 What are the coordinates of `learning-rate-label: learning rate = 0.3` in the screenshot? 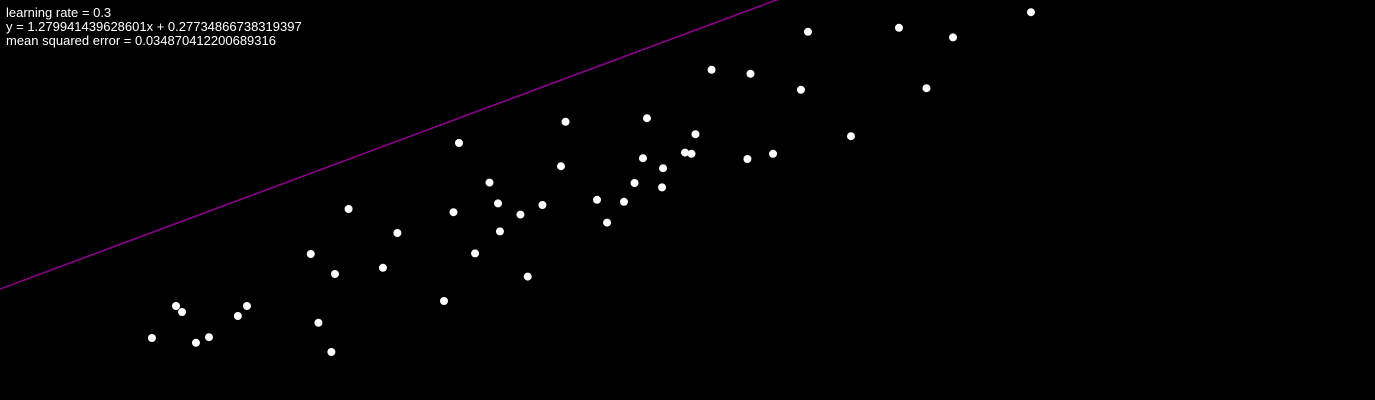 It's located at (59, 12).